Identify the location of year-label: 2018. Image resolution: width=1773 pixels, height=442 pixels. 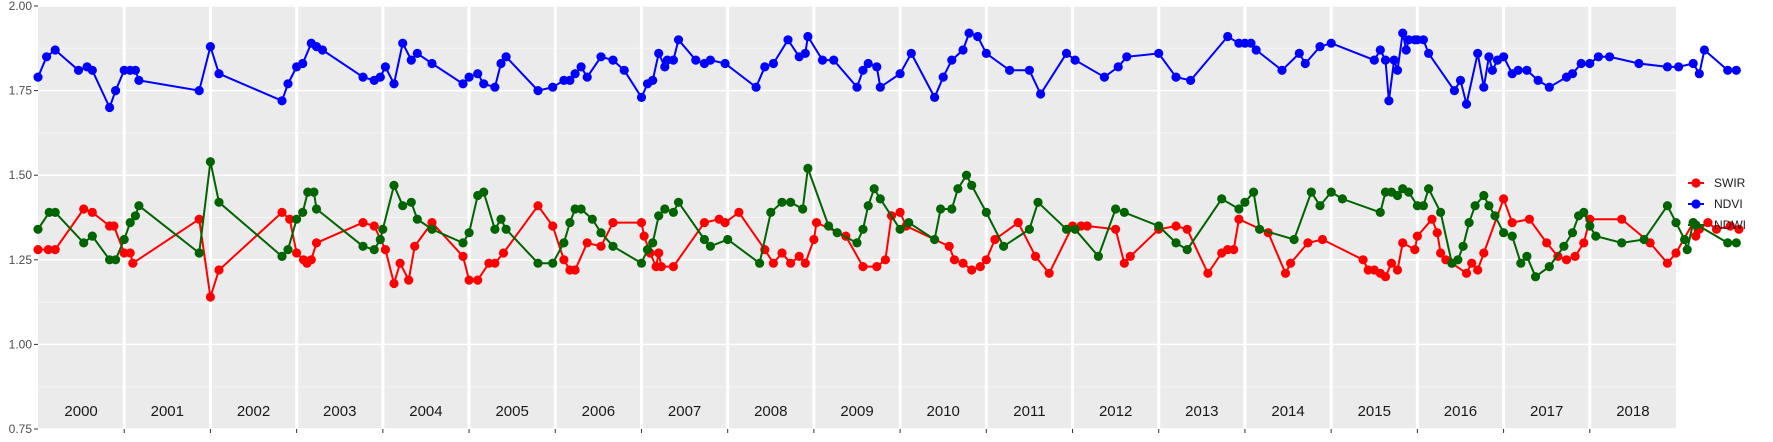
(1632, 411).